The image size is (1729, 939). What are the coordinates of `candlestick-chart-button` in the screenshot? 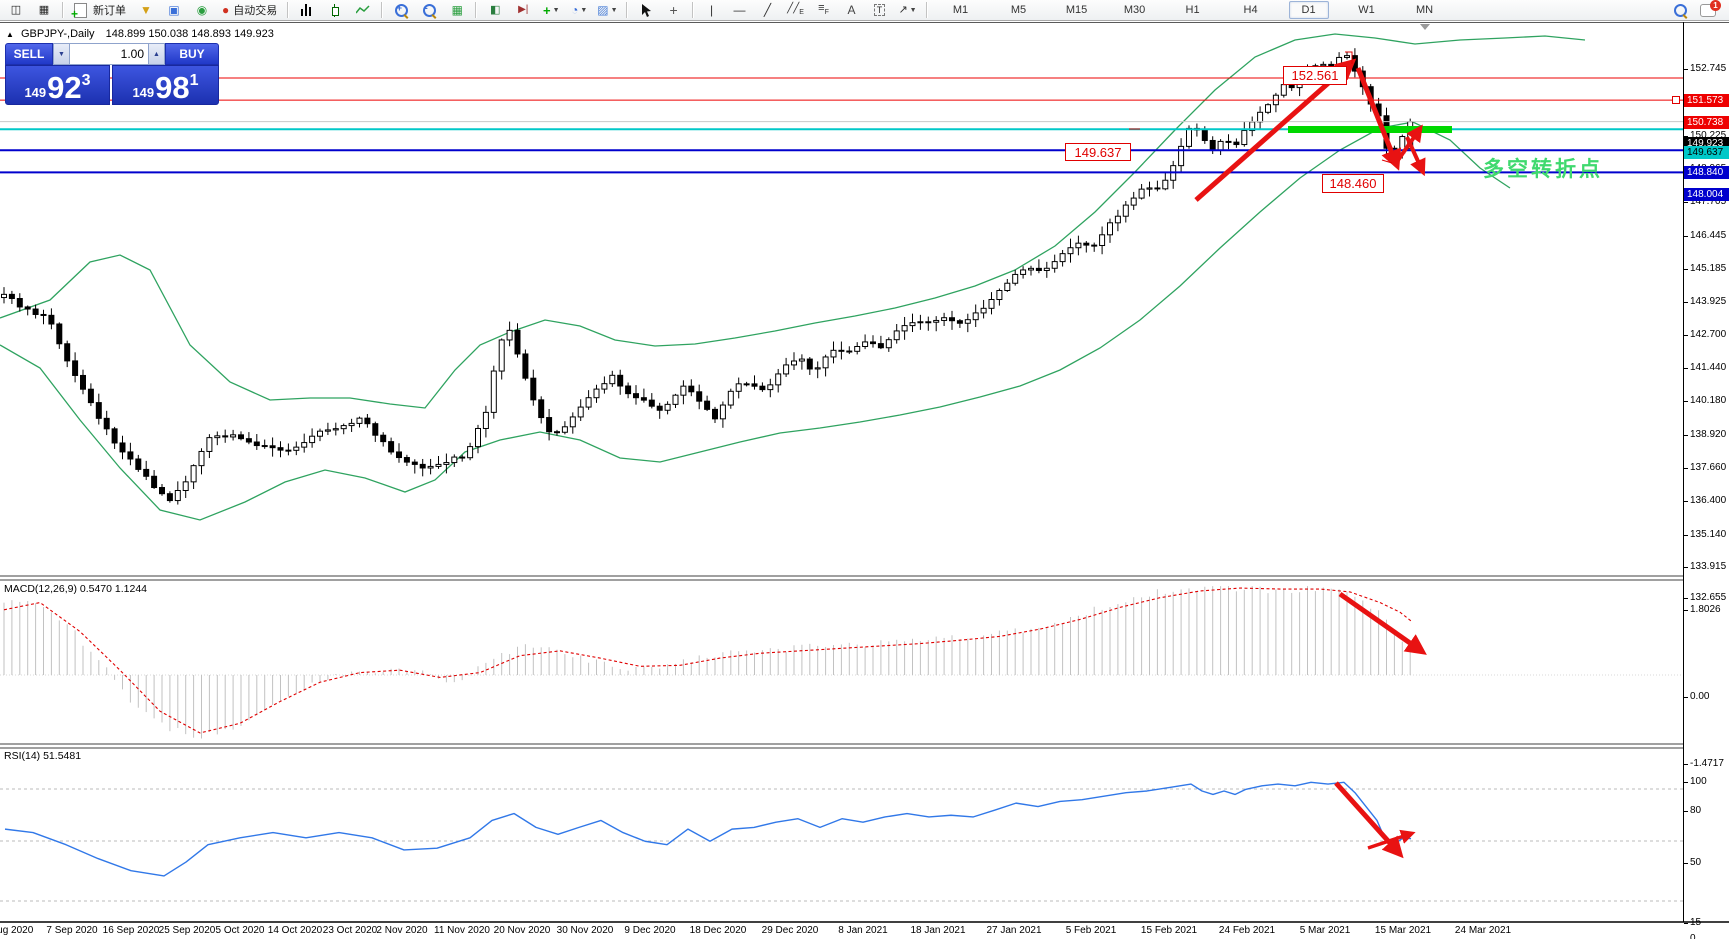 It's located at (335, 10).